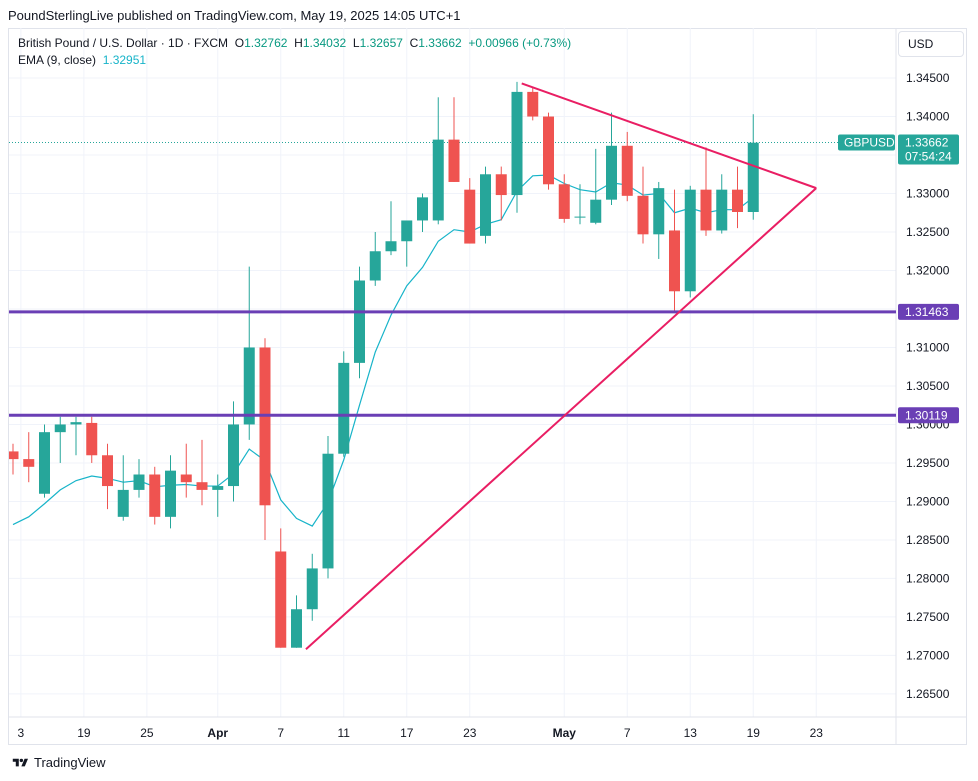  Describe the element at coordinates (266, 43) in the screenshot. I see `open-value: 1.32762` at that location.